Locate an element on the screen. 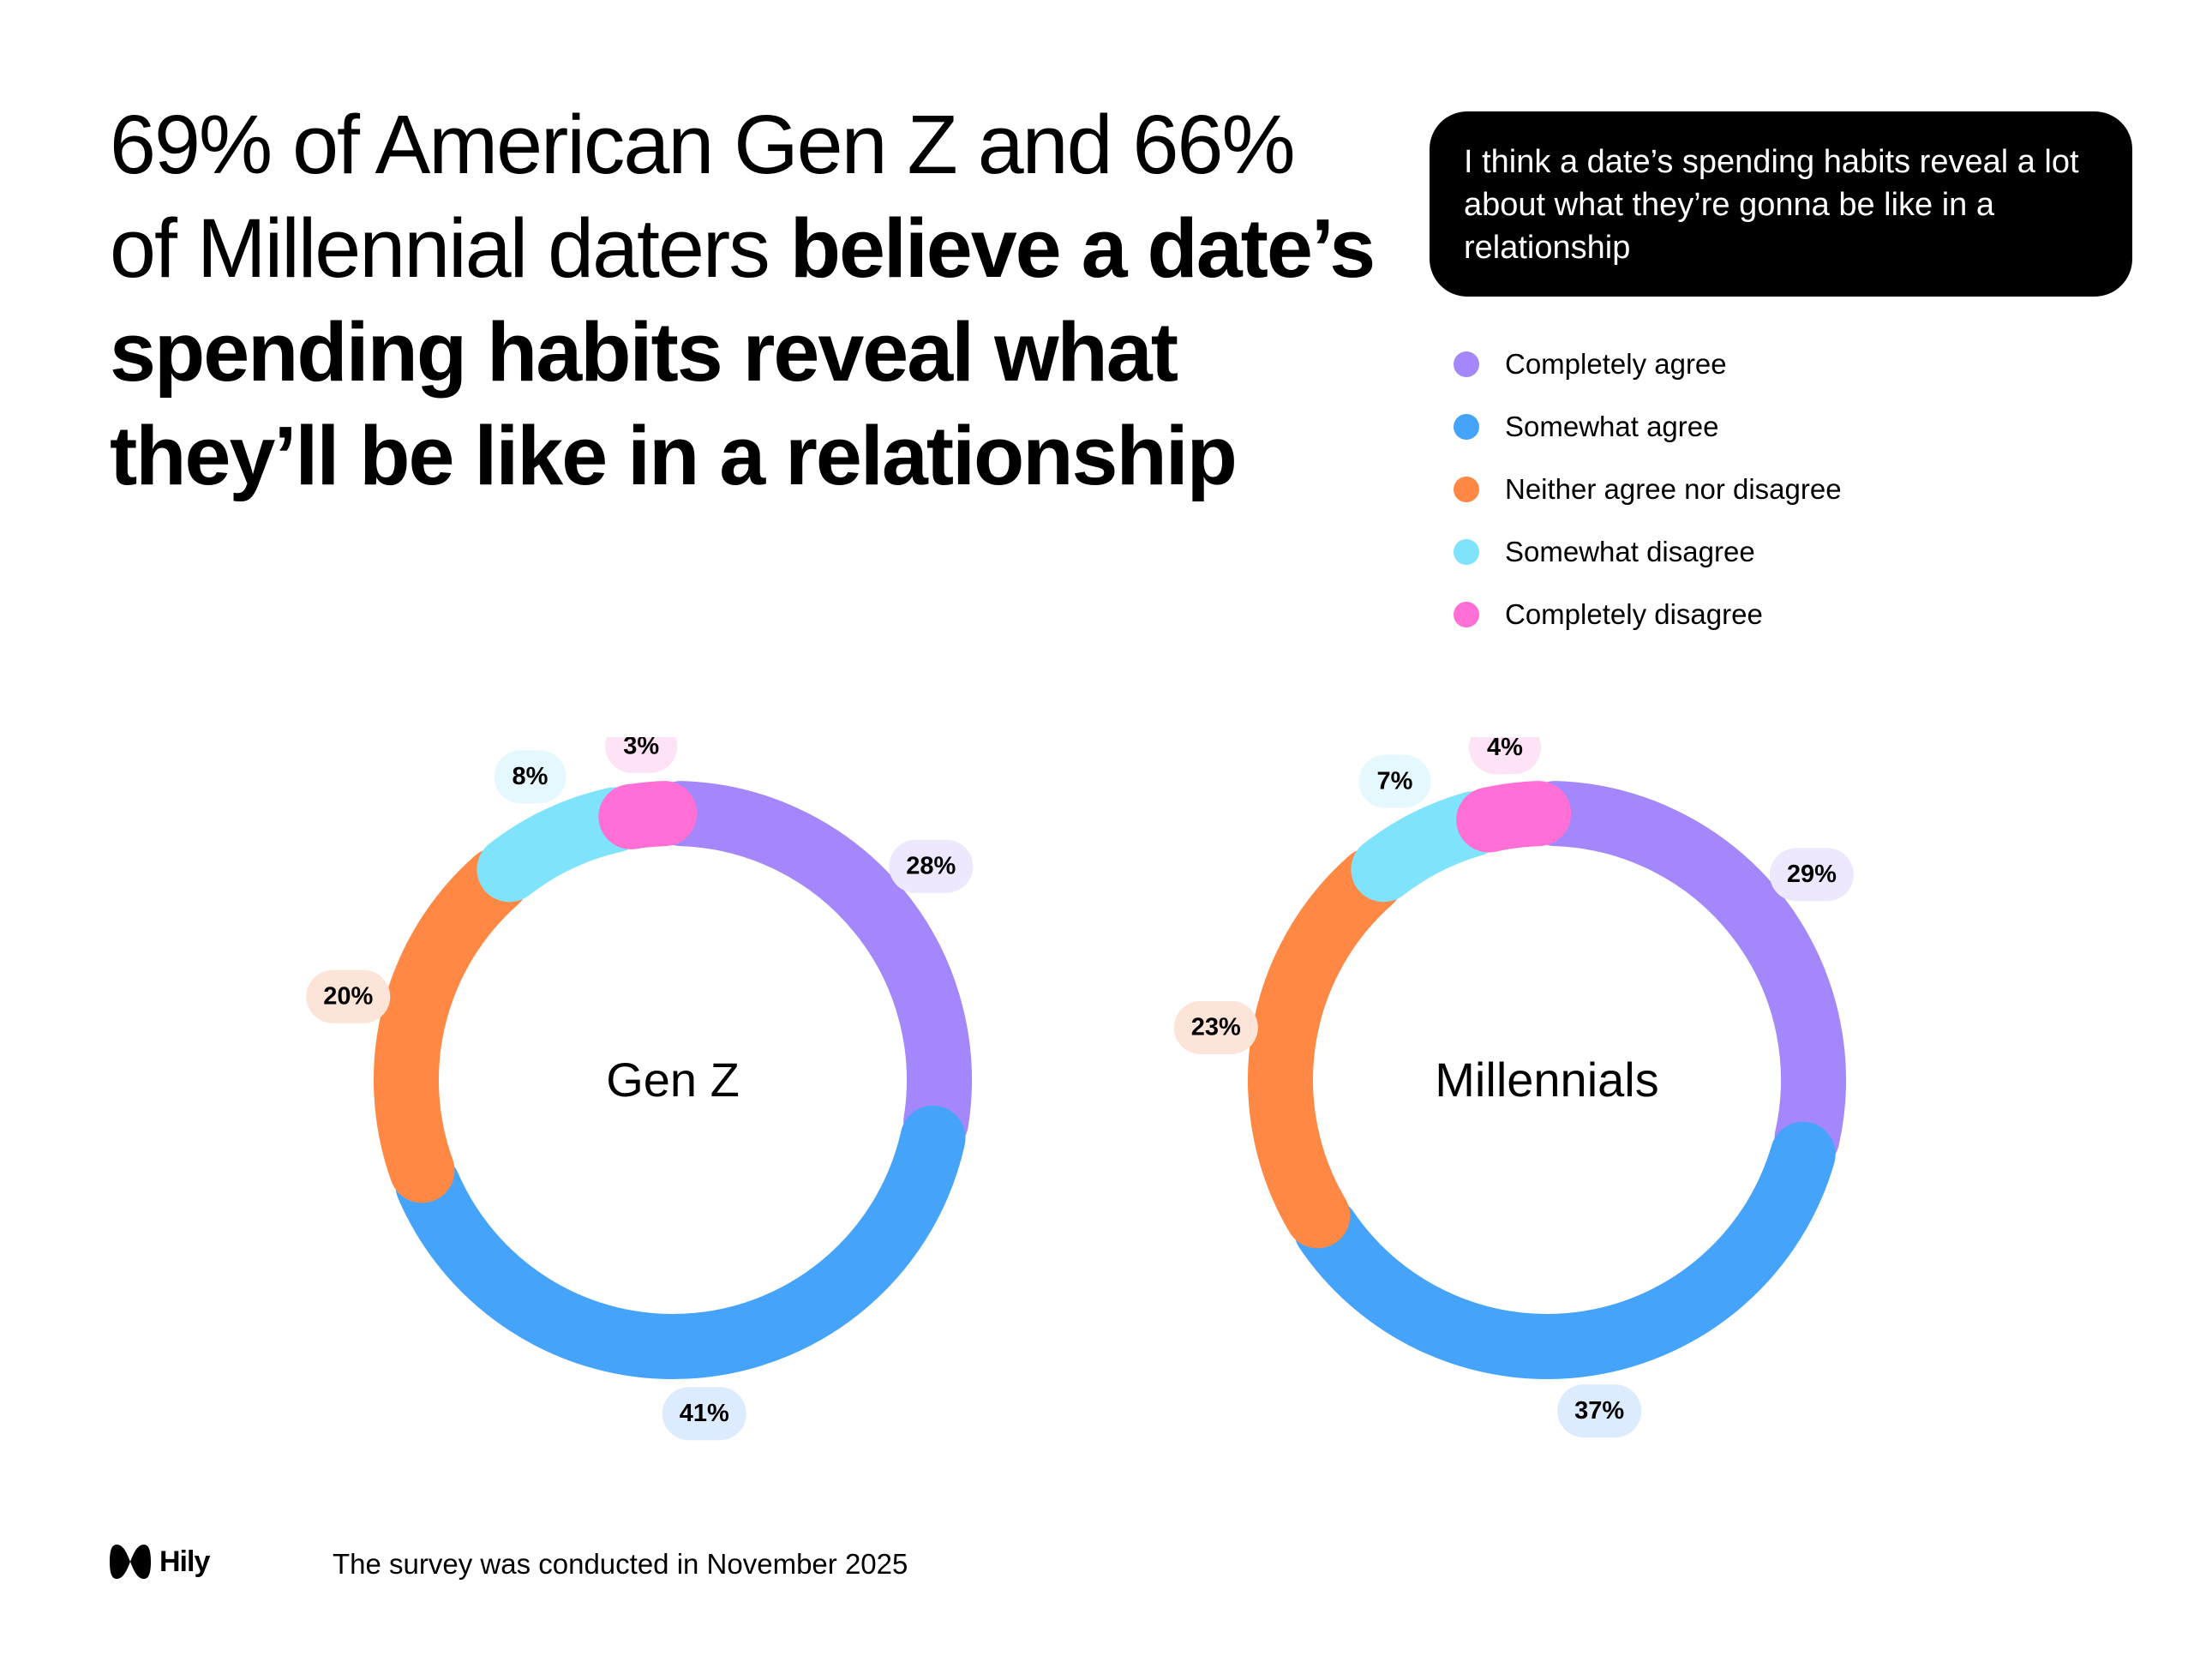  data-label-text: 7% is located at coordinates (1395, 781).